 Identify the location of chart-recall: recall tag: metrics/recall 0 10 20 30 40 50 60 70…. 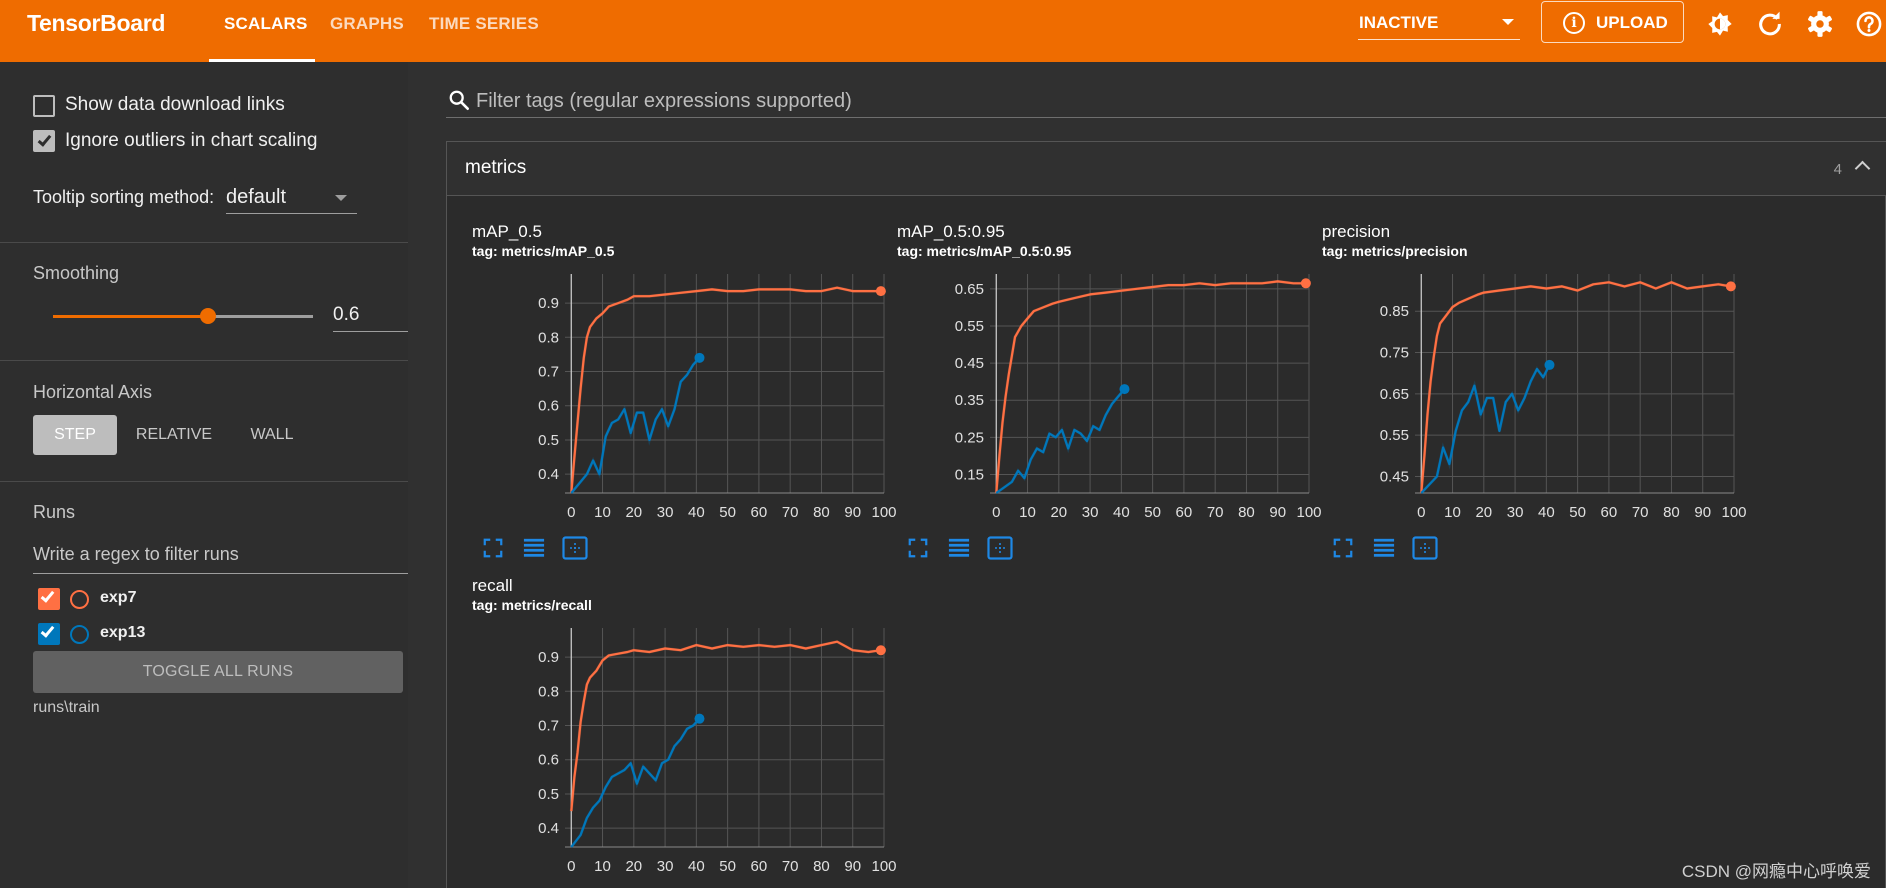
(684, 732).